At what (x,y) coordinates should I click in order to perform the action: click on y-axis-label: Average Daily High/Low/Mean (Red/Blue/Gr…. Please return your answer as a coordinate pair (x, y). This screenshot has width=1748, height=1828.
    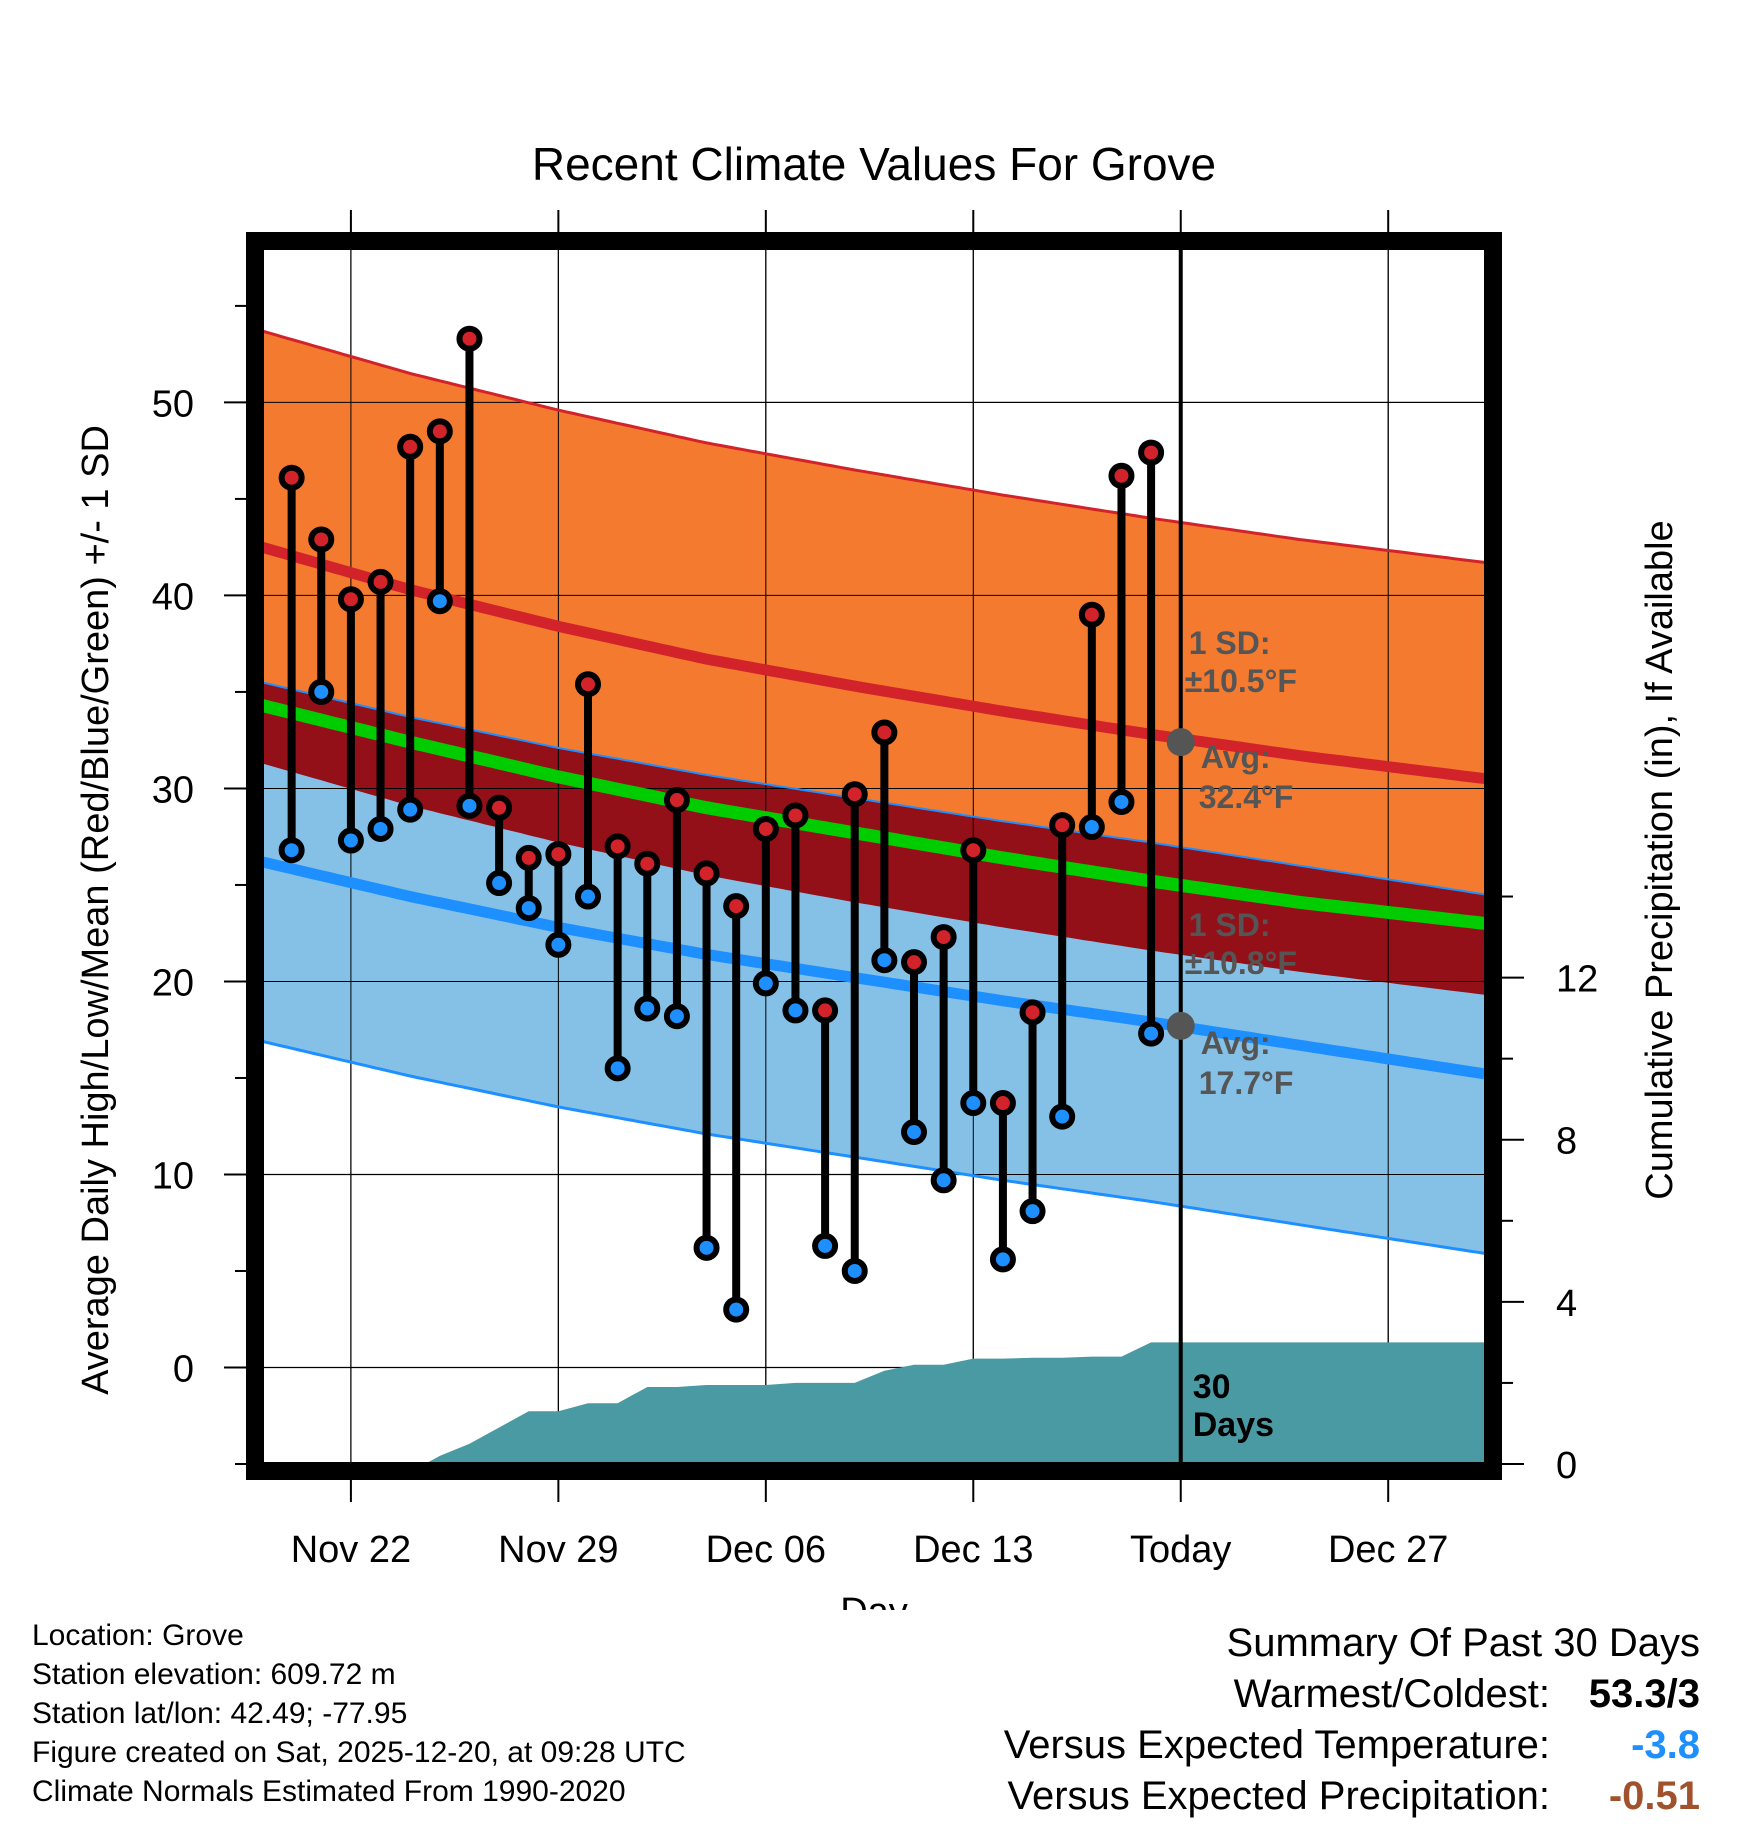
    Looking at the image, I should click on (96, 910).